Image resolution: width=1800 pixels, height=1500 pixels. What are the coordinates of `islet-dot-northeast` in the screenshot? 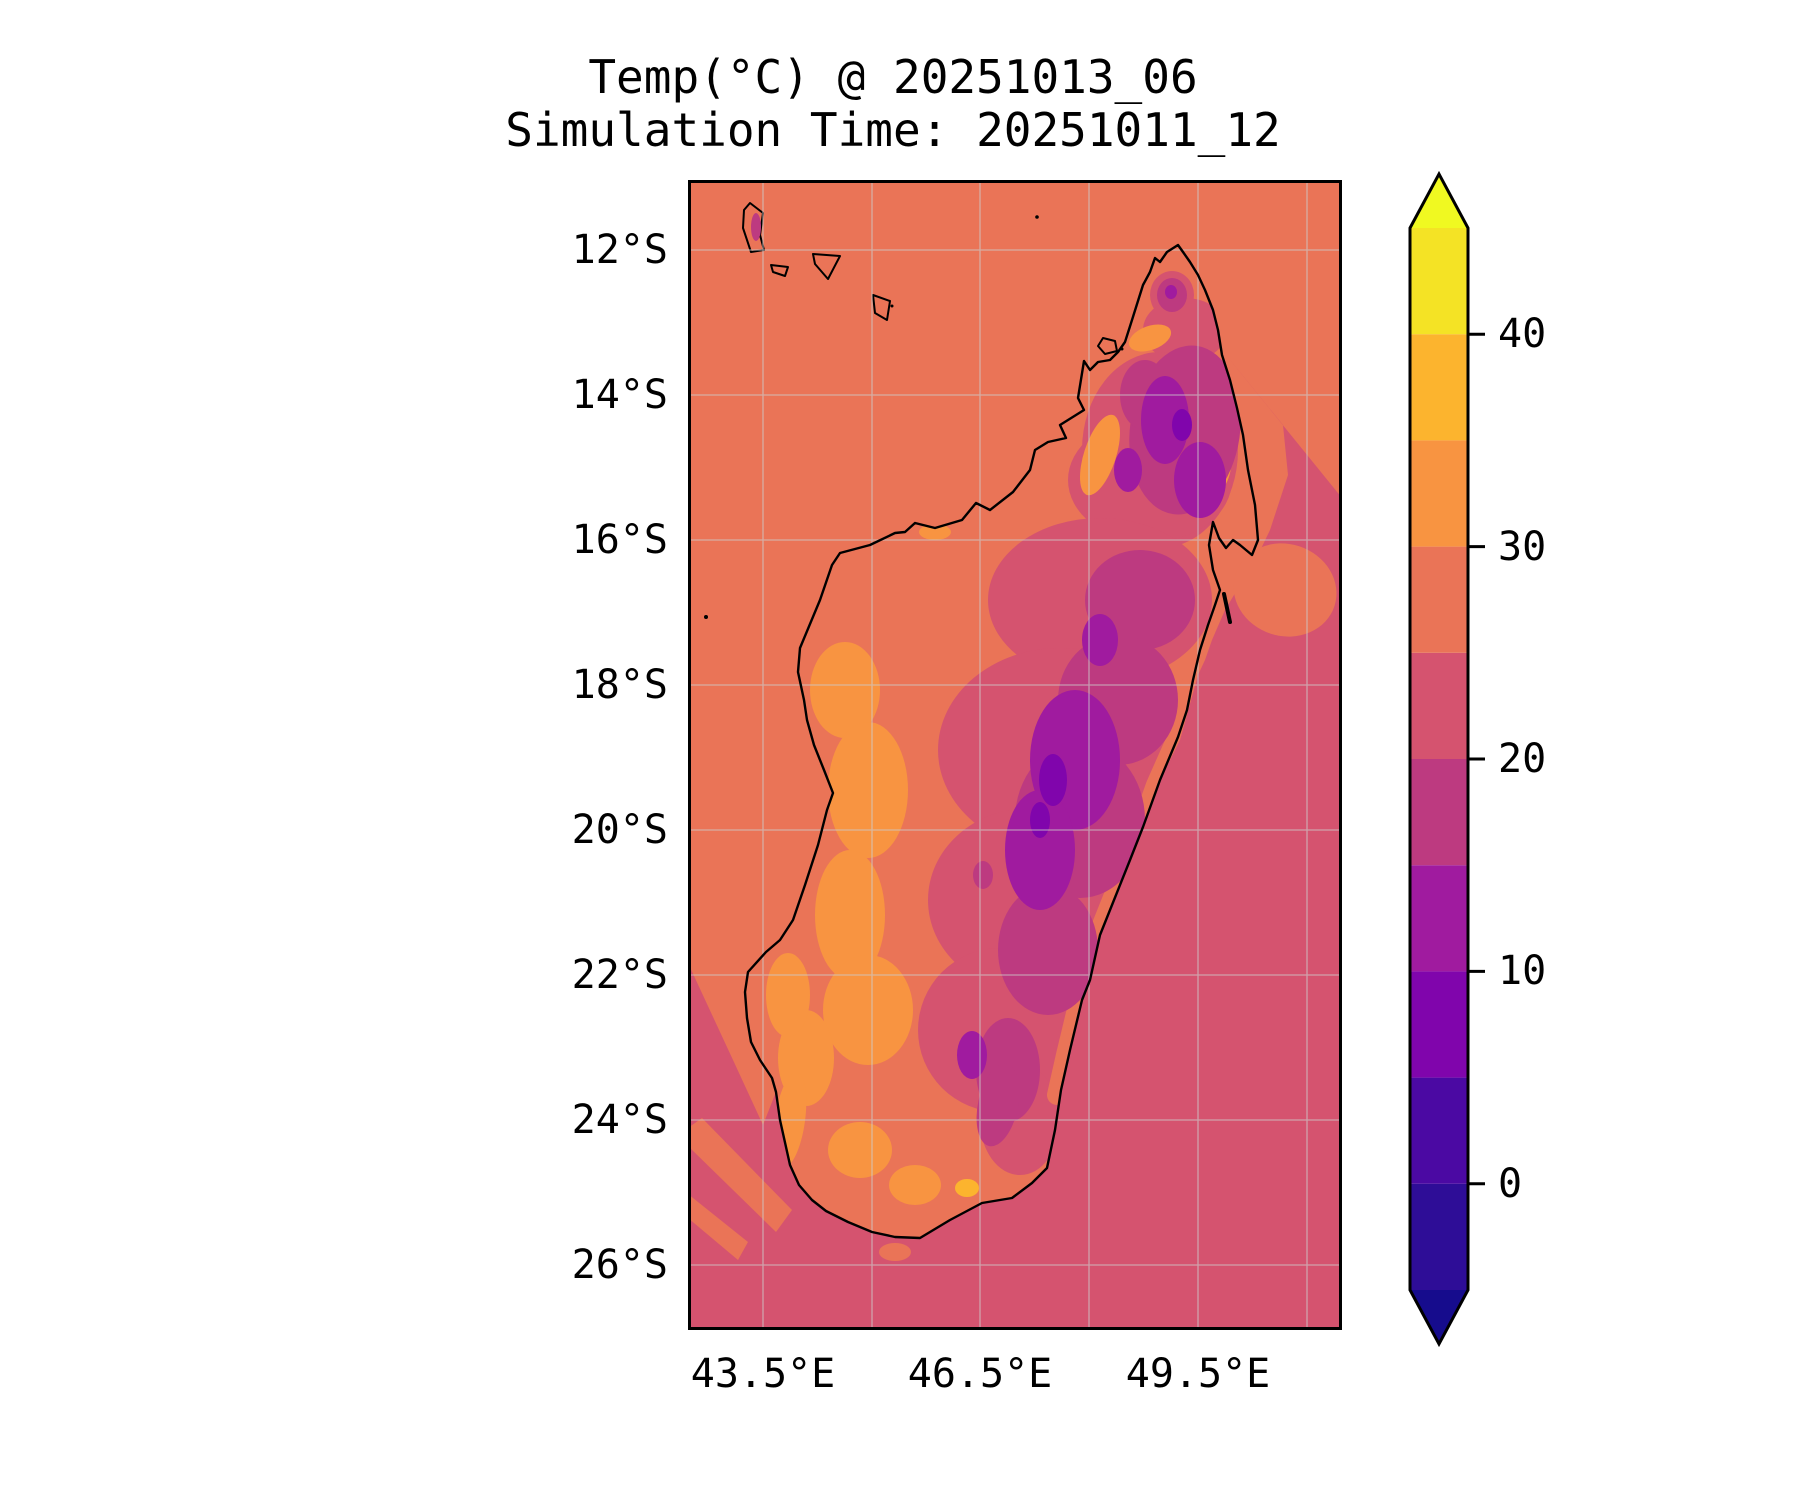 It's located at (1037, 217).